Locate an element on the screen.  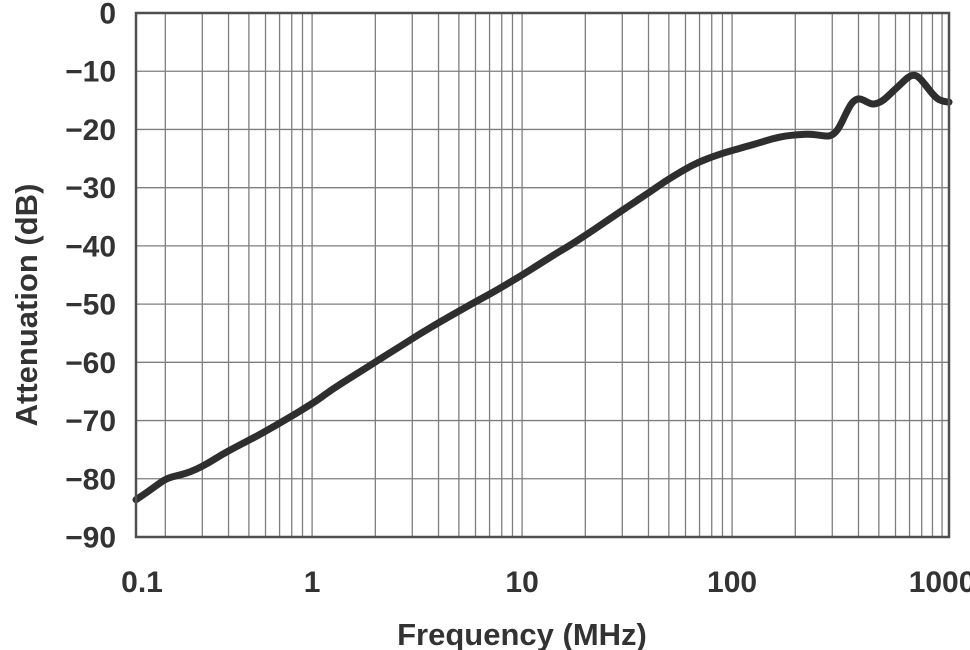
y-tick-label: −10 is located at coordinates (90, 72).